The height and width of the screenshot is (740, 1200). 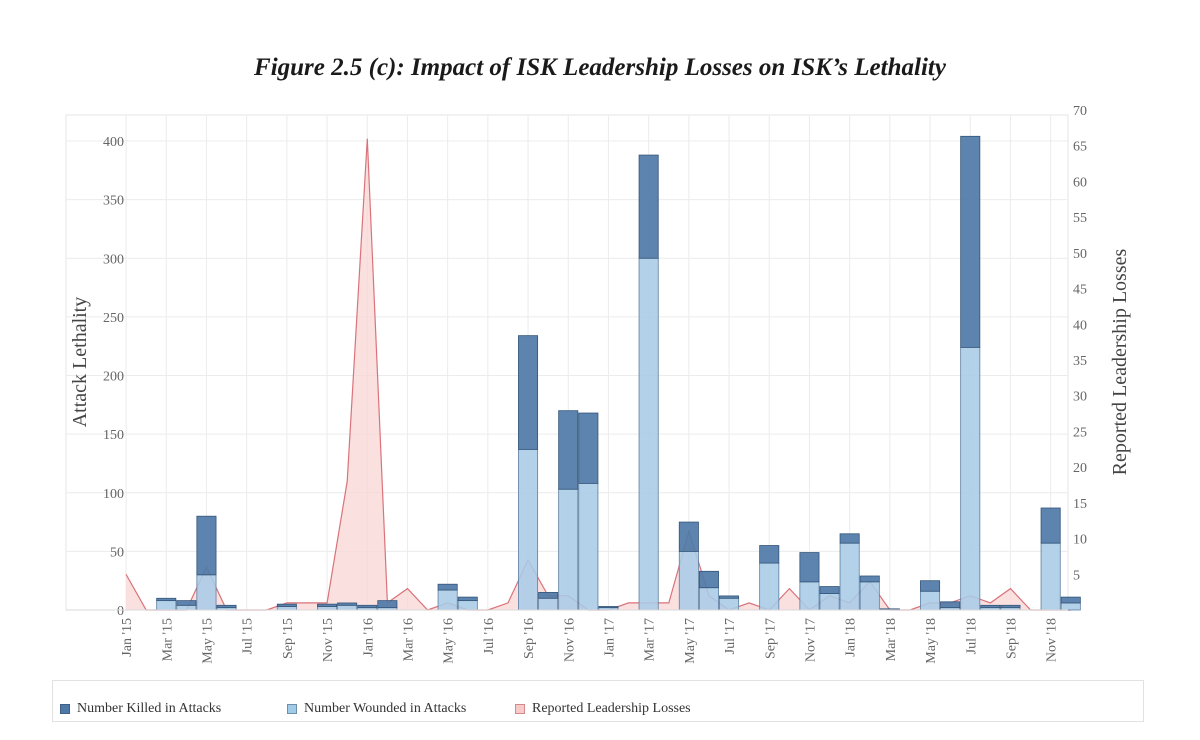 I want to click on x-tick-label: May '16, so click(x=449, y=641).